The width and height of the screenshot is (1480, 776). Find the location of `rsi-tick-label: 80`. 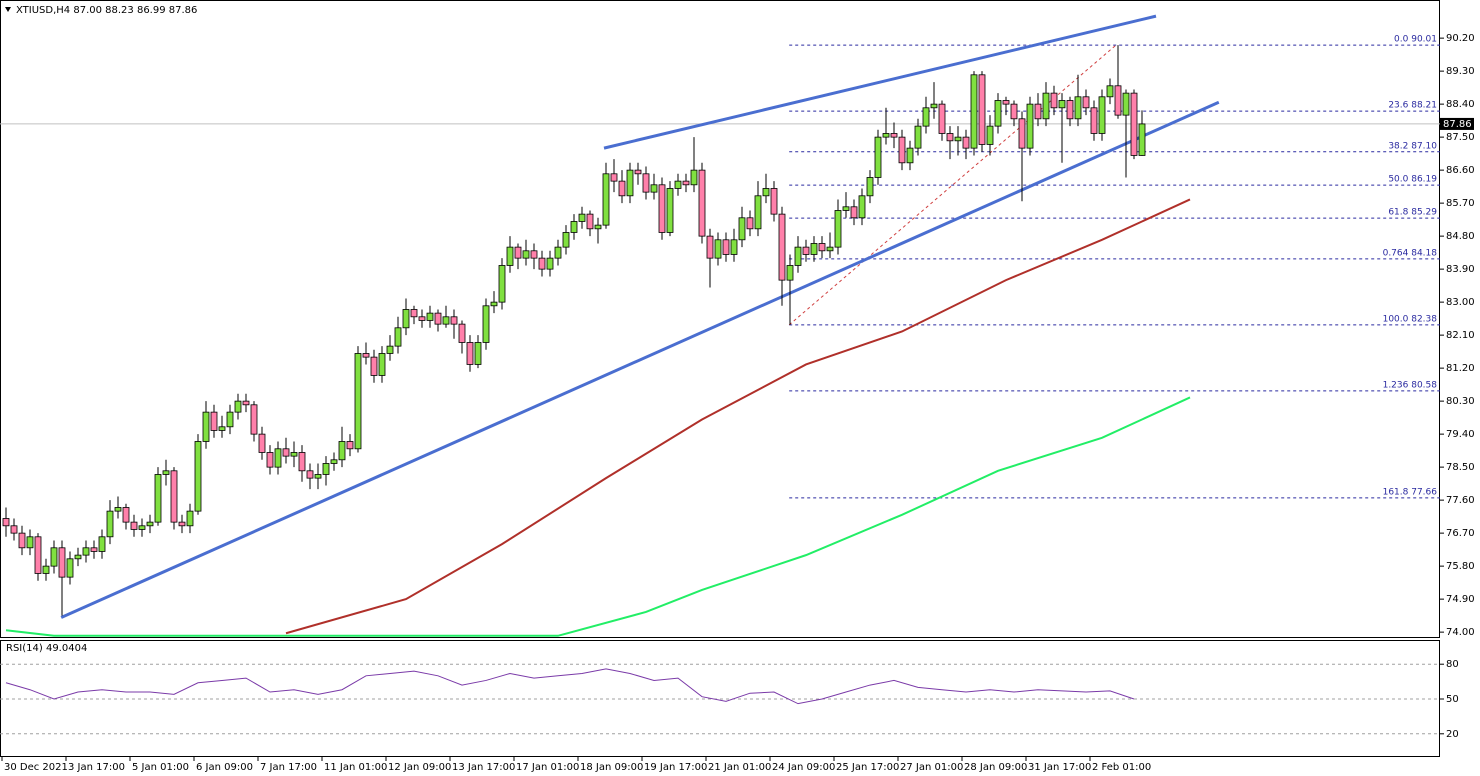

rsi-tick-label: 80 is located at coordinates (1452, 664).